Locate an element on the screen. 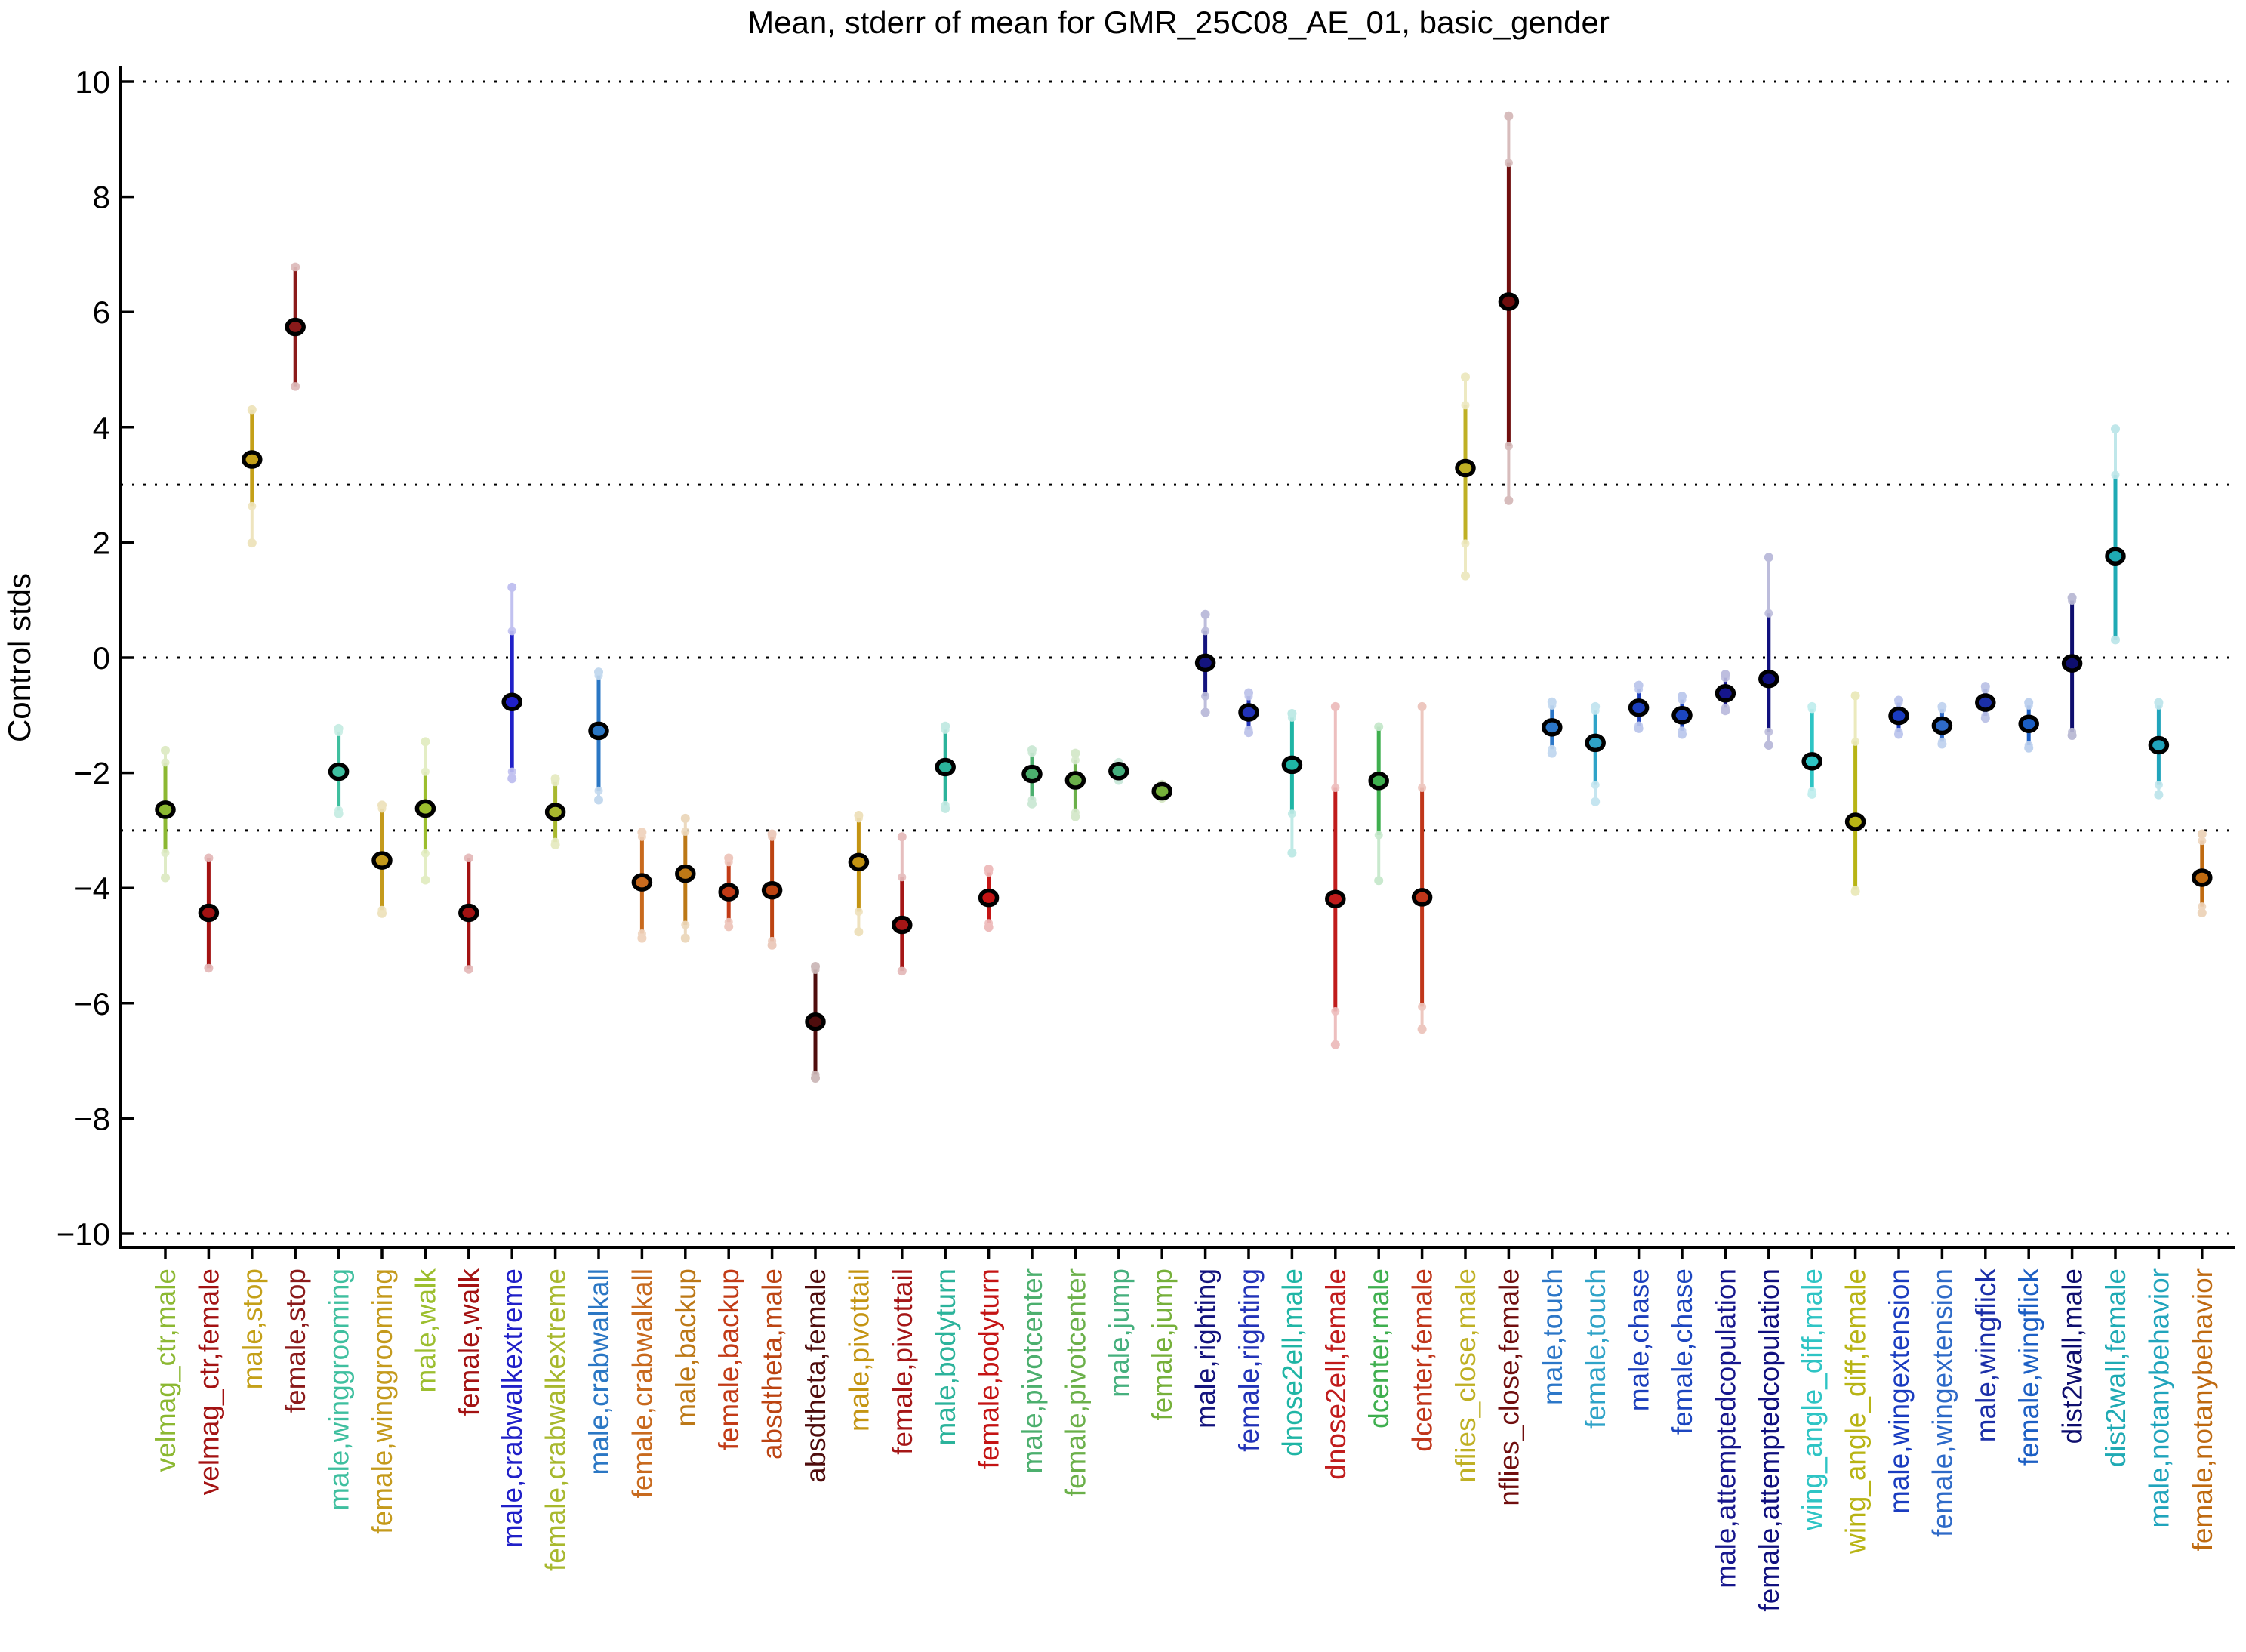 The height and width of the screenshot is (1652, 2246). category-label: dist2wall,female is located at coordinates (2116, 1367).